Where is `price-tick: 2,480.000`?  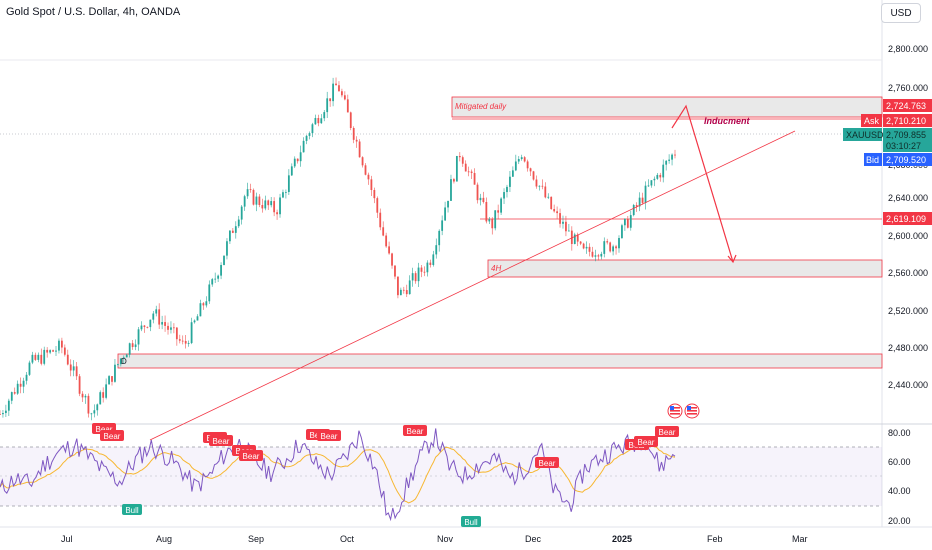
price-tick: 2,480.000 is located at coordinates (908, 348).